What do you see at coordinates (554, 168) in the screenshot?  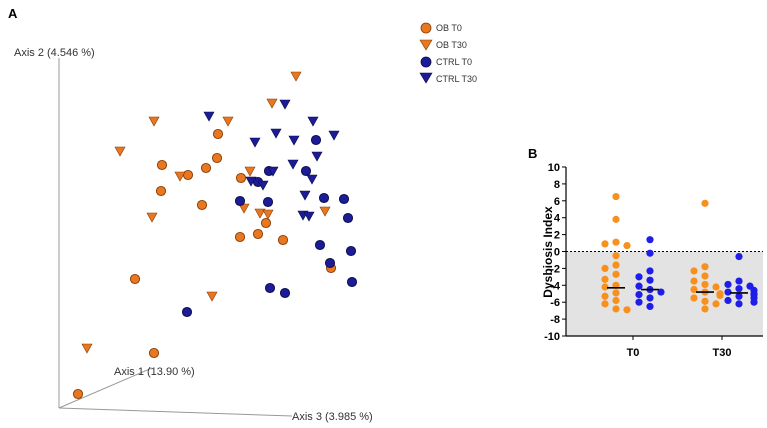 I see `y-tick-label-10: 10` at bounding box center [554, 168].